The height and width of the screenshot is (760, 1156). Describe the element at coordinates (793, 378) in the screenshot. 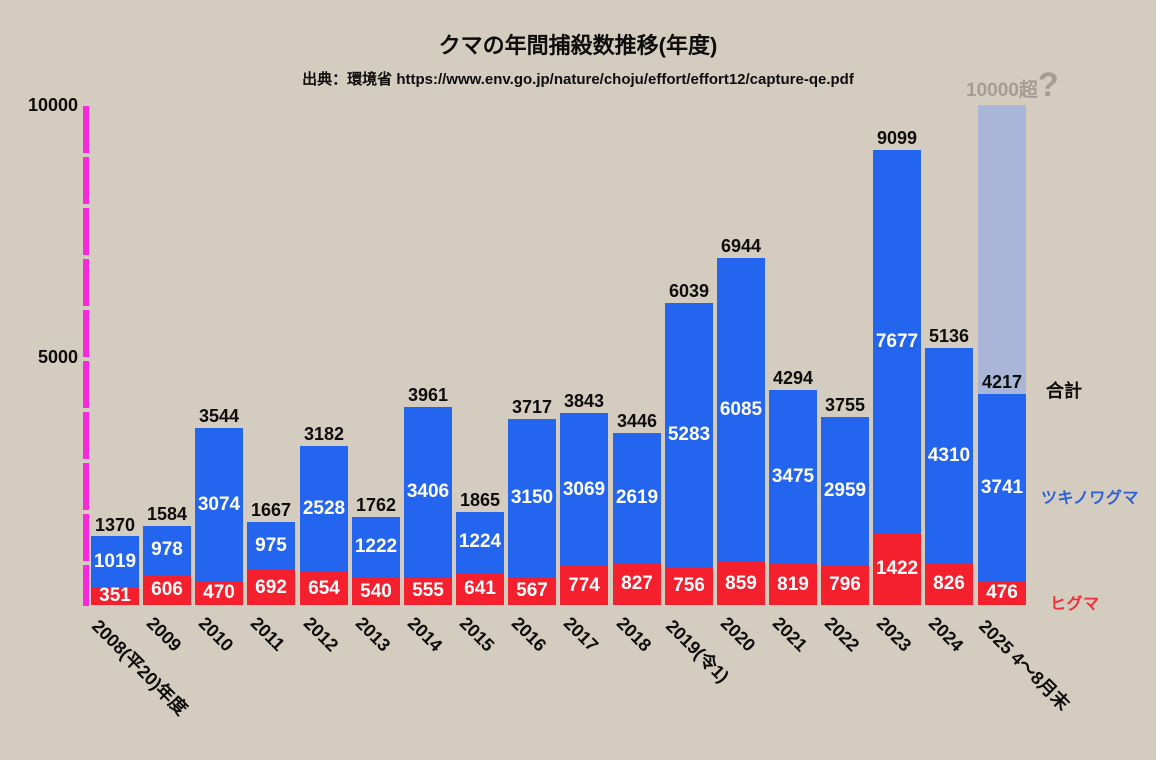

I see `bar-total-label: 4294` at that location.